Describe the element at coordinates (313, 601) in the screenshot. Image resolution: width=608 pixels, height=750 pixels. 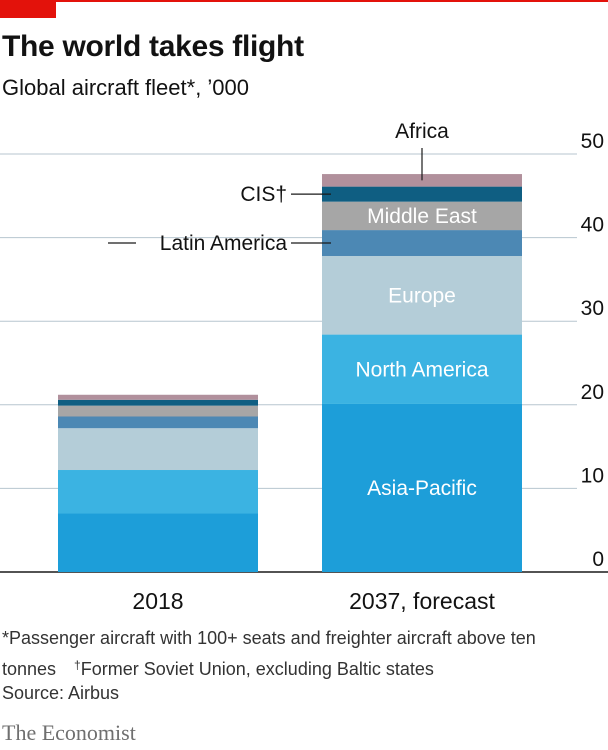
I see `x-axis-categories: 2018 2037, forecast` at that location.